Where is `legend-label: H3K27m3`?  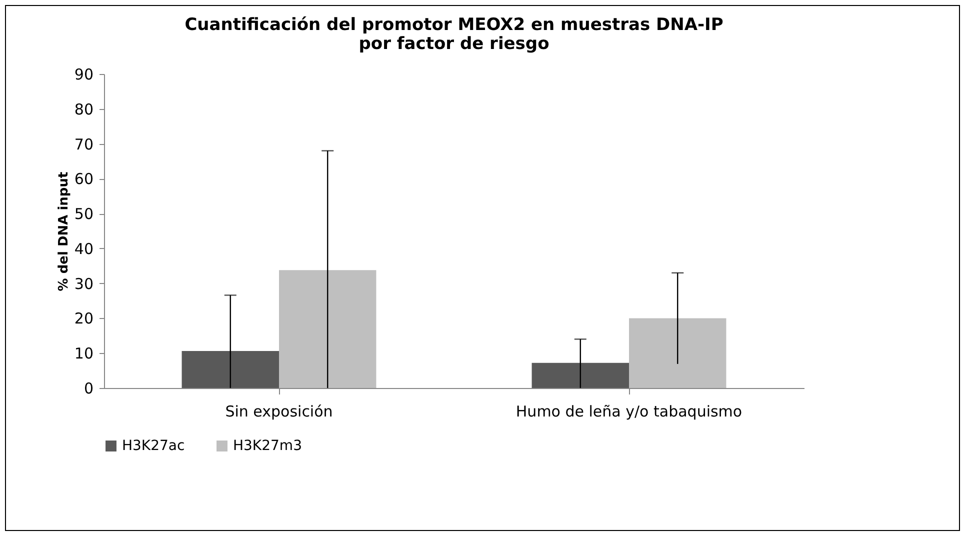
legend-label: H3K27m3 is located at coordinates (267, 446).